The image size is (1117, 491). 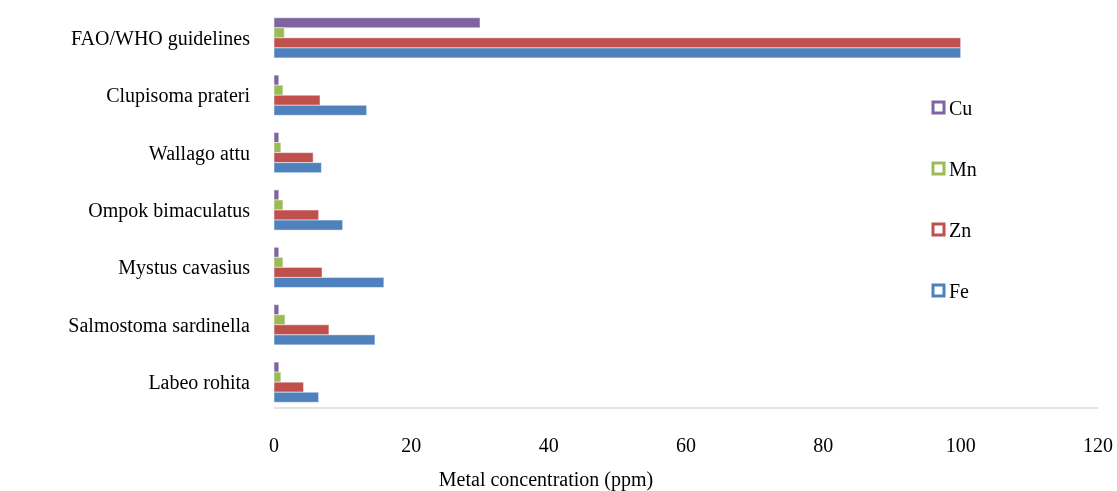 What do you see at coordinates (199, 382) in the screenshot?
I see `y-tick-label: Labeo rohita` at bounding box center [199, 382].